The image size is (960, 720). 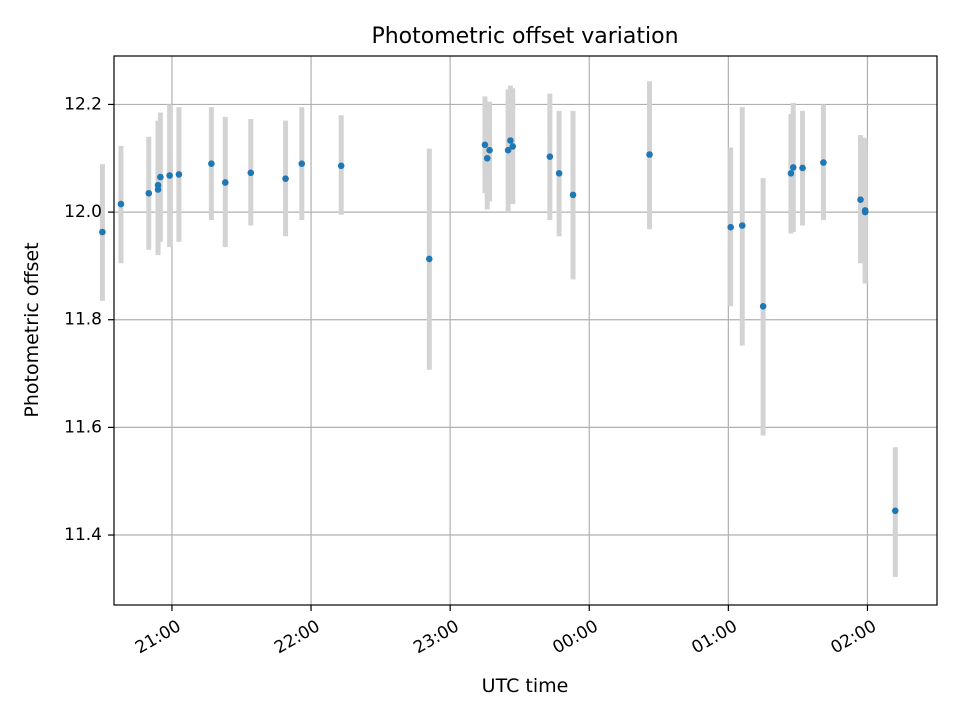 I want to click on y-tick-label: 11.8, so click(x=83, y=320).